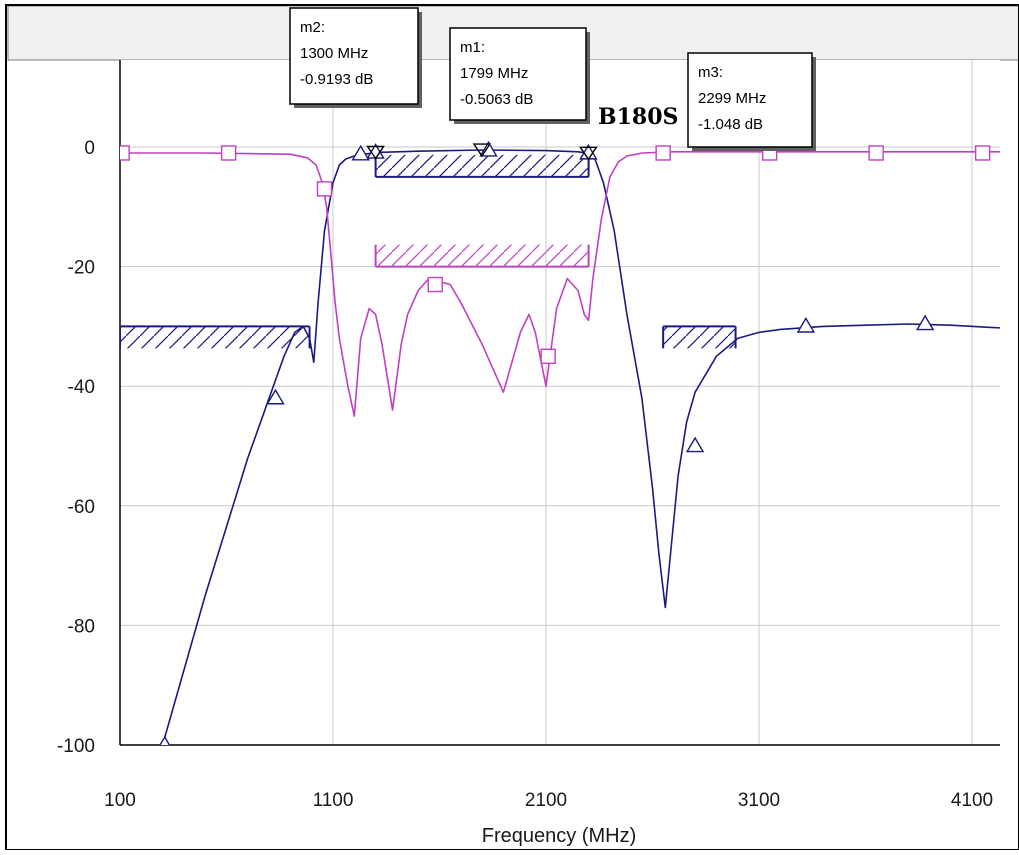 The height and width of the screenshot is (855, 1019). I want to click on marker-name: m3:, so click(710, 72).